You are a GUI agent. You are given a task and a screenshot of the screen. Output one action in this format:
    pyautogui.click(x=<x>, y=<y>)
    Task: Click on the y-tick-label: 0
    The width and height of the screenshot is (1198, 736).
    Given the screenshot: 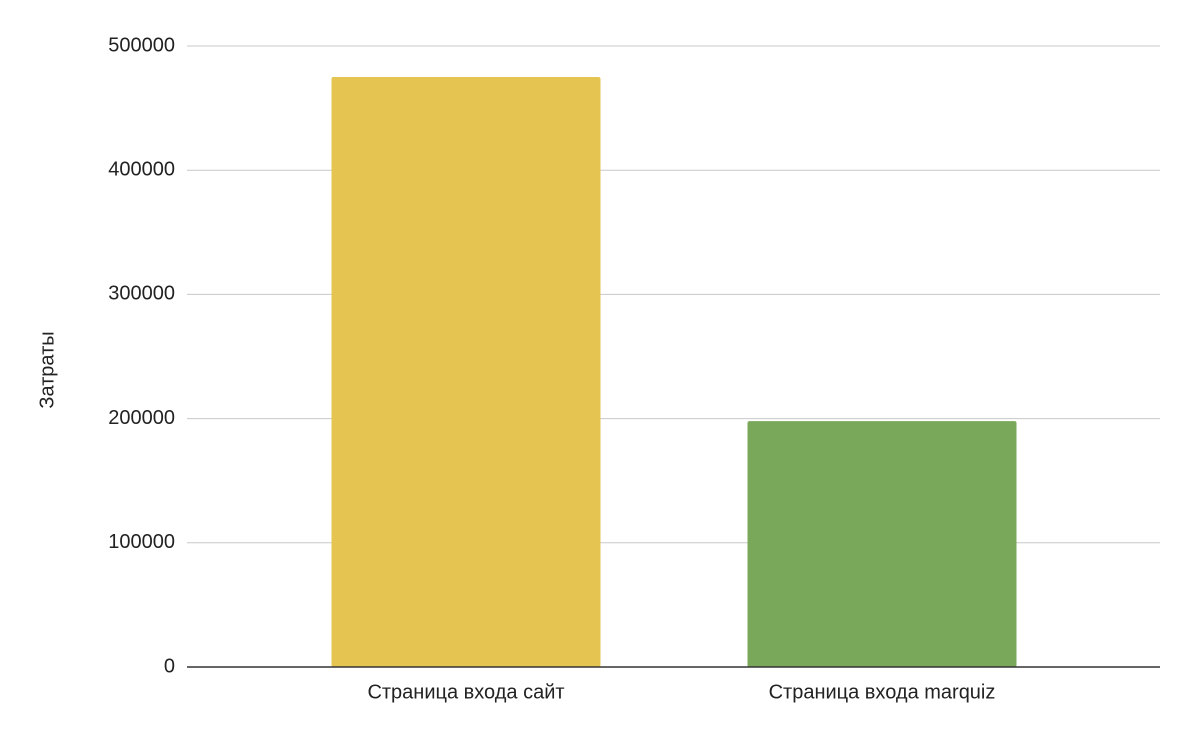 What is the action you would take?
    pyautogui.click(x=169, y=666)
    